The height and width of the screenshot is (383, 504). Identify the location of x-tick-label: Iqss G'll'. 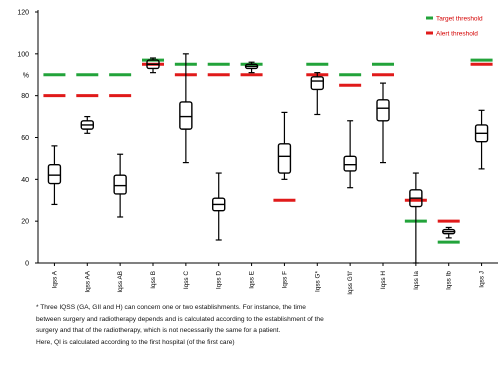
(350, 283).